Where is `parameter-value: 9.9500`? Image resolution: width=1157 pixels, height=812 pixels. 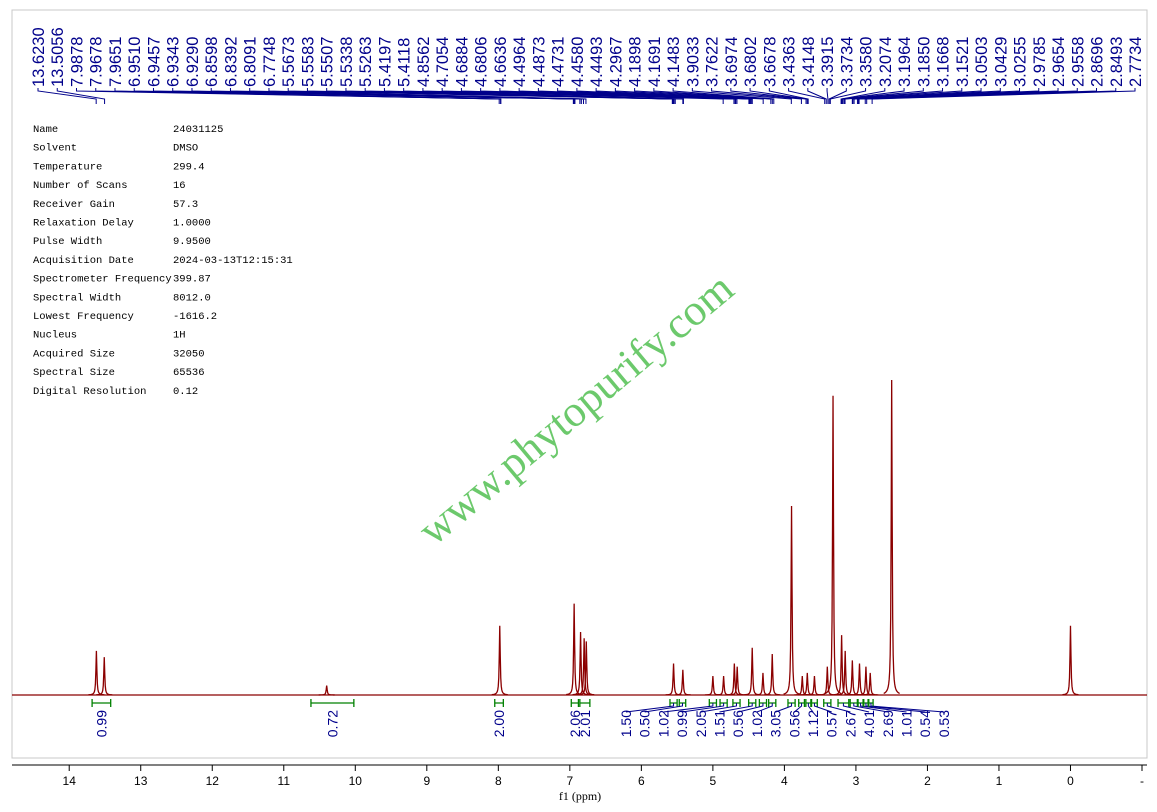 parameter-value: 9.9500 is located at coordinates (192, 242).